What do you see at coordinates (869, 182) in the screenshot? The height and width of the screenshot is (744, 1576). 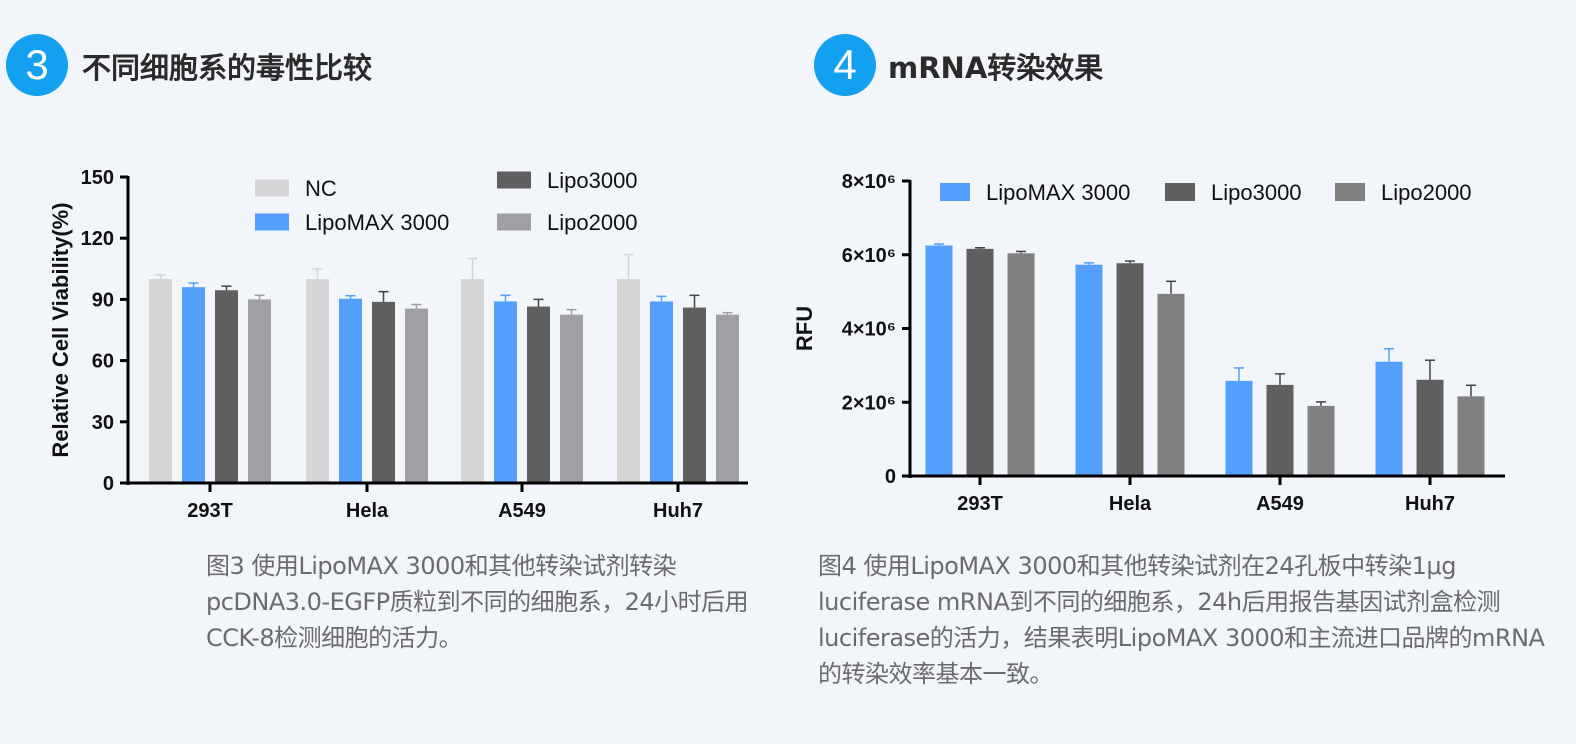 I see `y-tick-label: 8×10⁶` at bounding box center [869, 182].